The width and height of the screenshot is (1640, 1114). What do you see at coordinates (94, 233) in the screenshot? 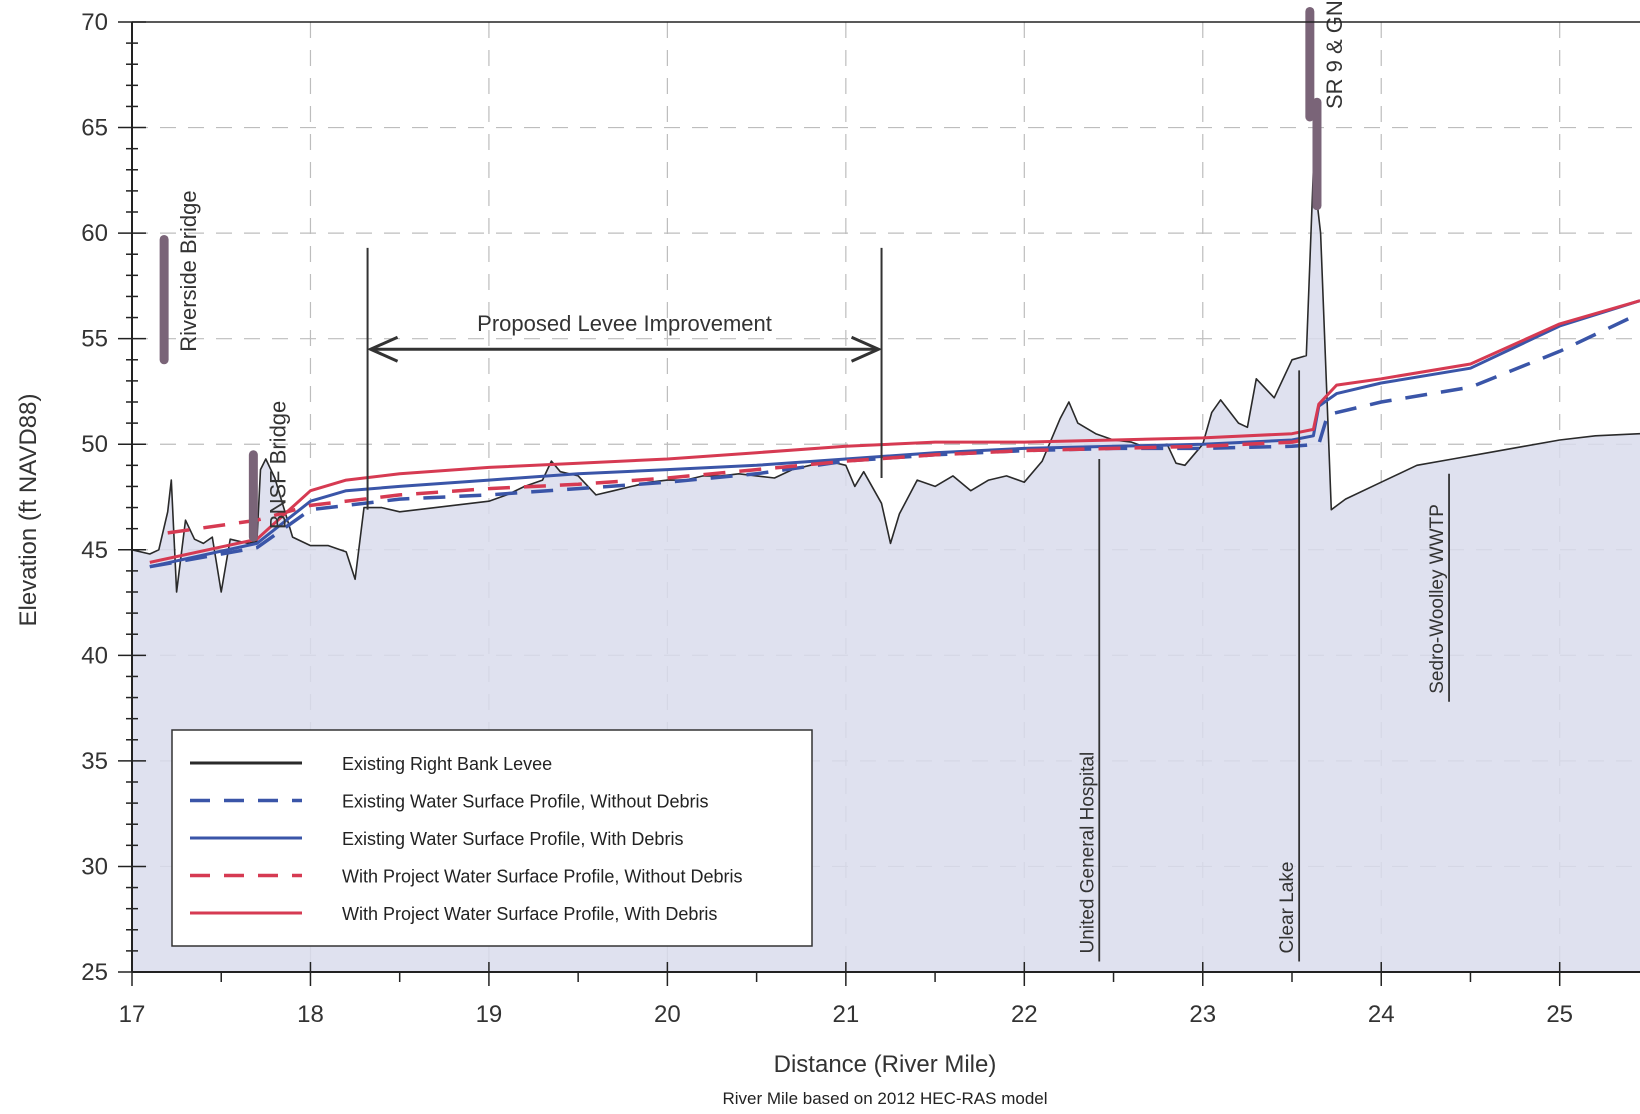
I see `y-tick-label: 60` at bounding box center [94, 233].